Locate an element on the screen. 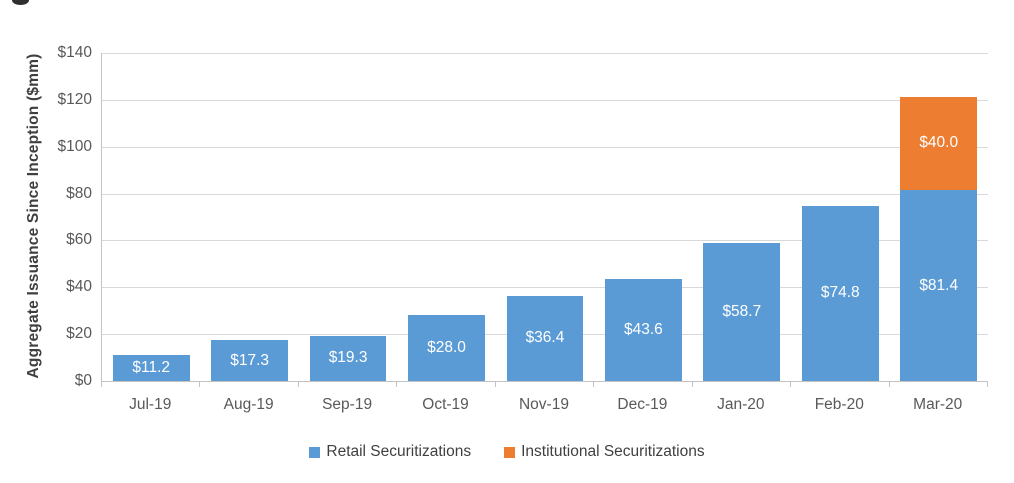 The height and width of the screenshot is (483, 1014). x-tick-label: Feb-20 is located at coordinates (839, 404).